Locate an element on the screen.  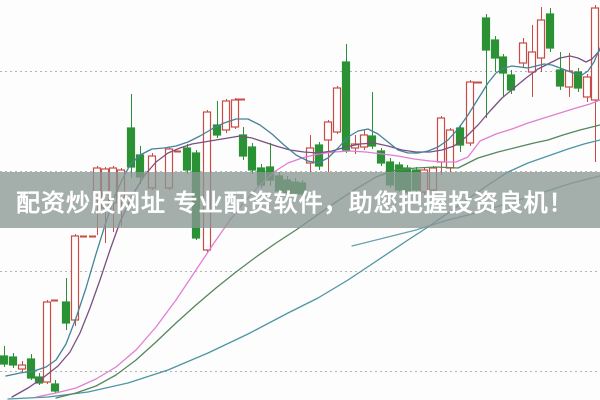
ad-banner-overlay: 配资炒股网址 专业配资软件，助您把握投资良机！ is located at coordinates (300, 200).